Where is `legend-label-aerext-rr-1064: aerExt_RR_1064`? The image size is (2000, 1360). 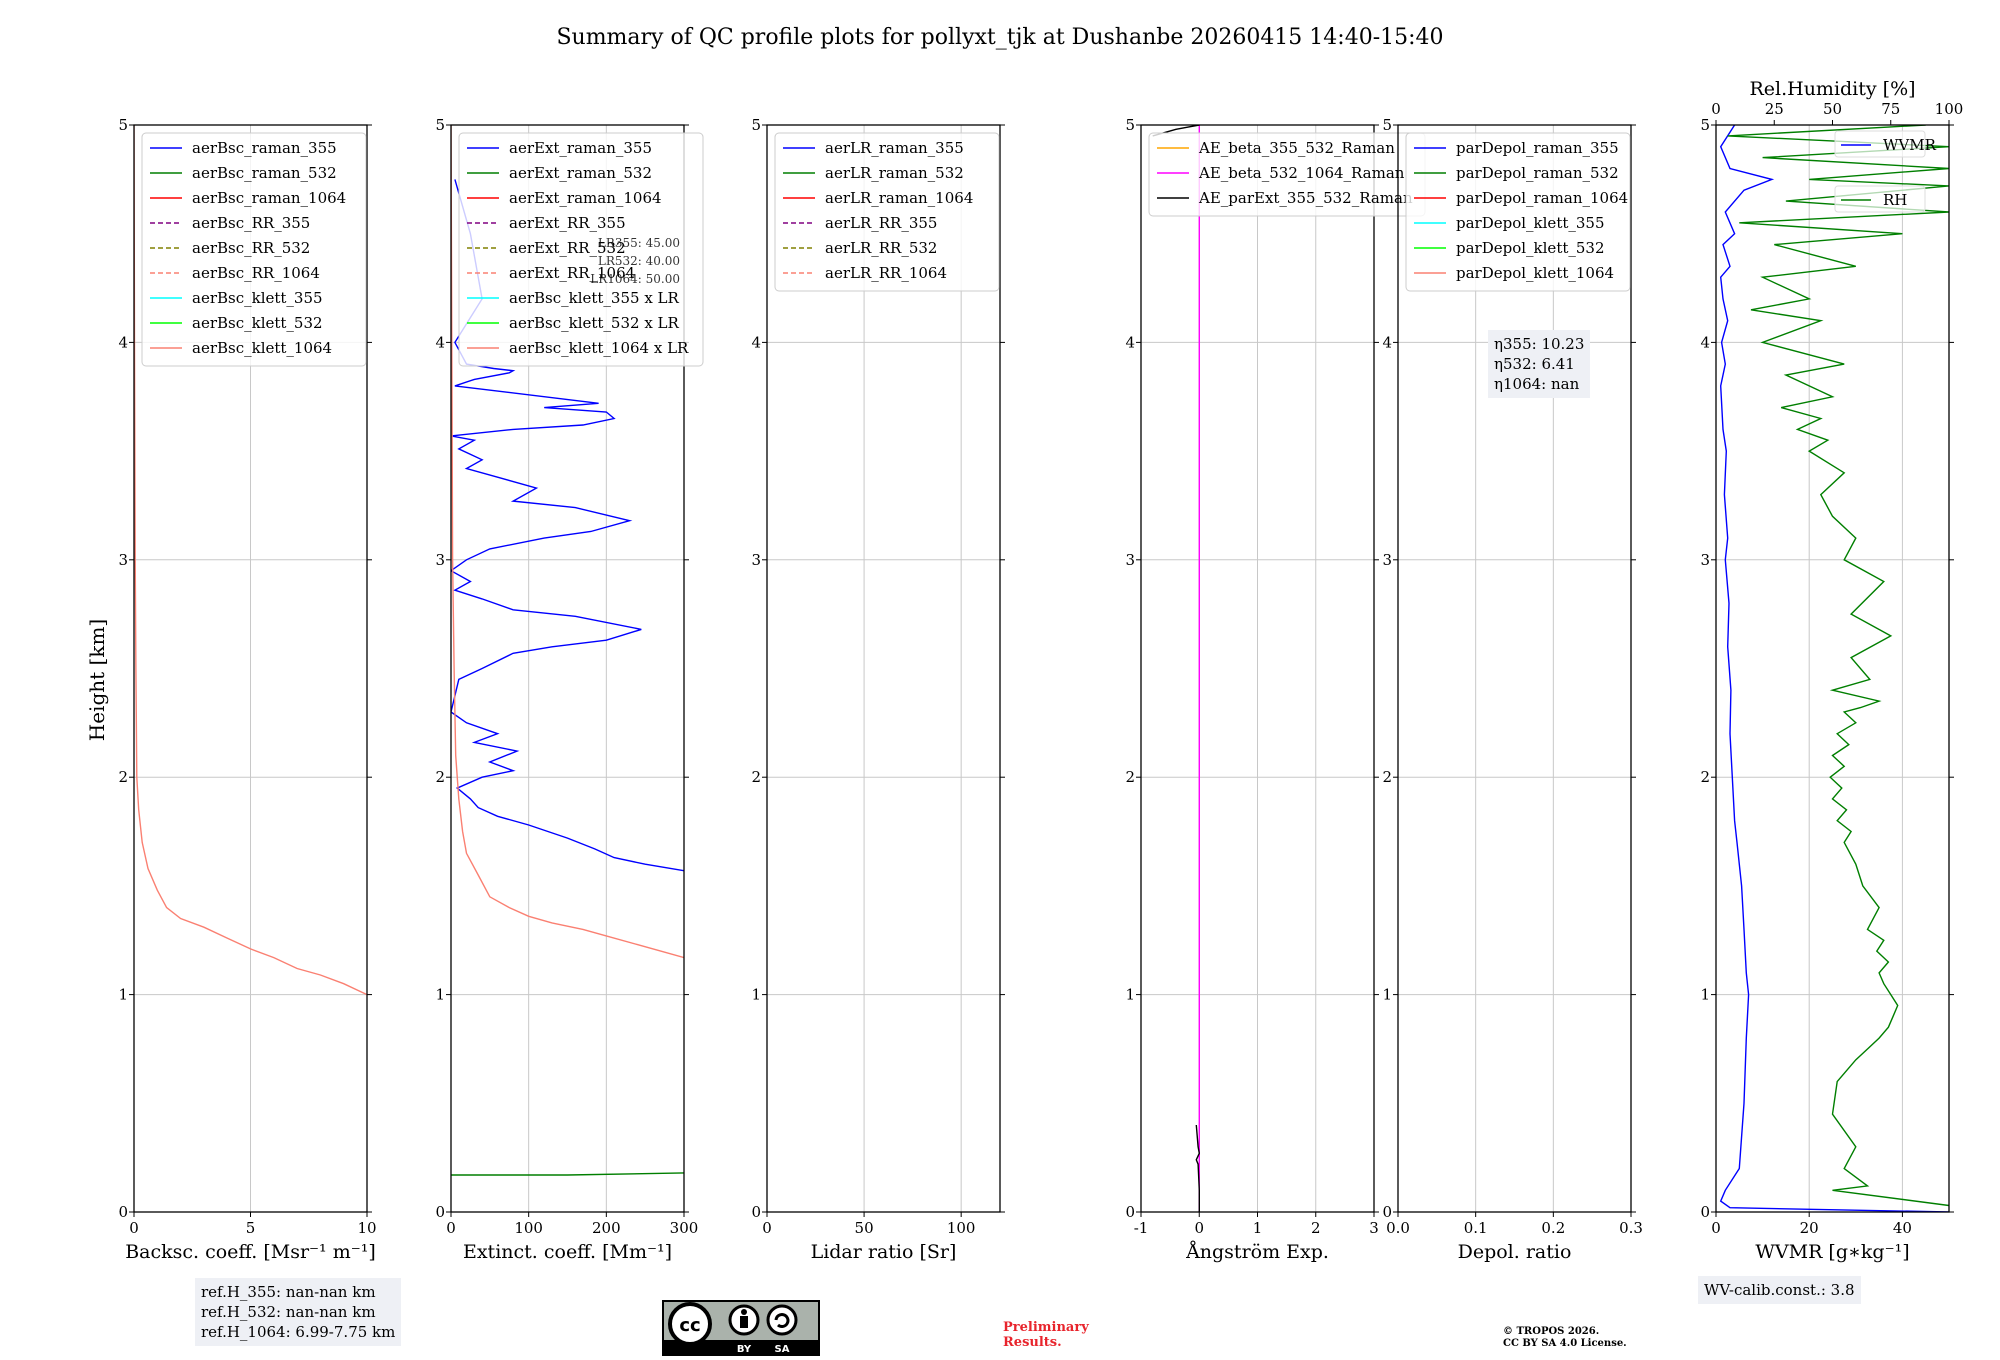
legend-label-aerext-rr-1064: aerExt_RR_1064 is located at coordinates (572, 273).